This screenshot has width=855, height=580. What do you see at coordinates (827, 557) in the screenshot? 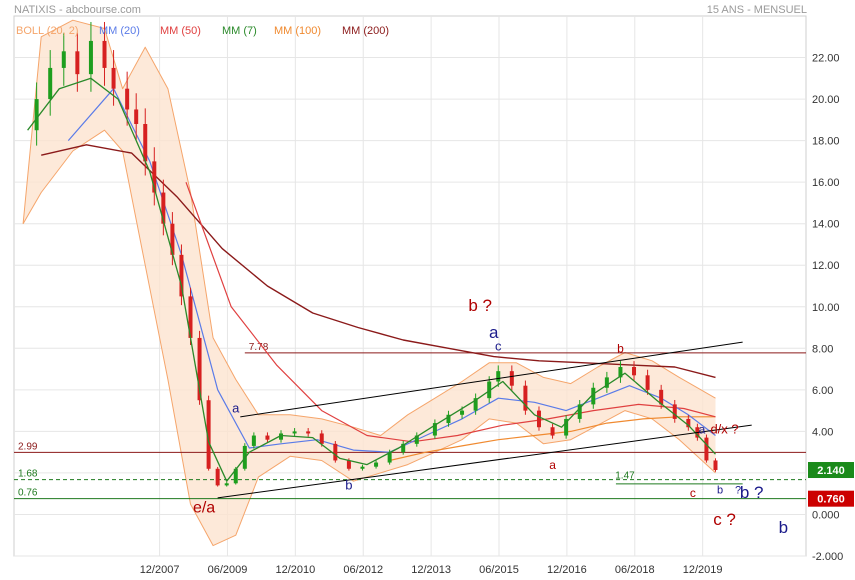
I see `y-tick-label: -2.000` at bounding box center [827, 557].